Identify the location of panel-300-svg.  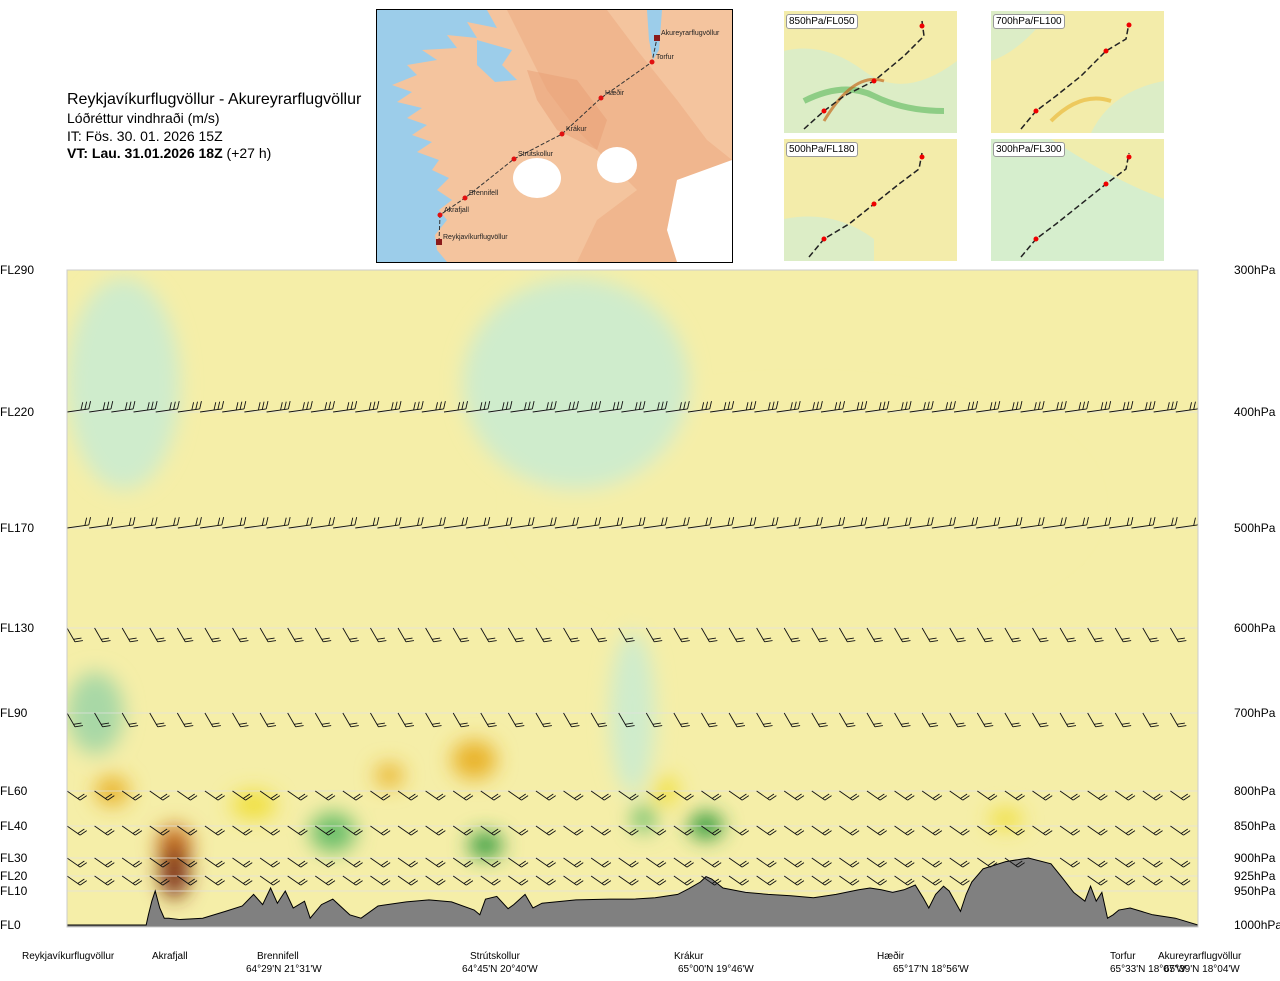
(1077, 200).